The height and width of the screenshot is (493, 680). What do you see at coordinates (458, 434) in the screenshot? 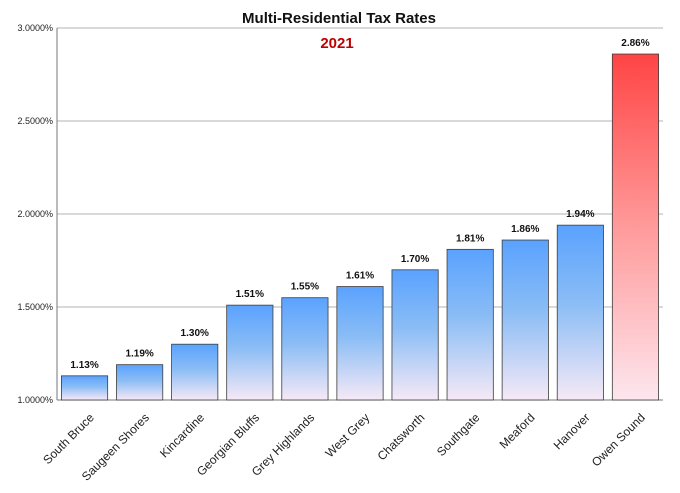
I see `x-tick-label: Southgate` at bounding box center [458, 434].